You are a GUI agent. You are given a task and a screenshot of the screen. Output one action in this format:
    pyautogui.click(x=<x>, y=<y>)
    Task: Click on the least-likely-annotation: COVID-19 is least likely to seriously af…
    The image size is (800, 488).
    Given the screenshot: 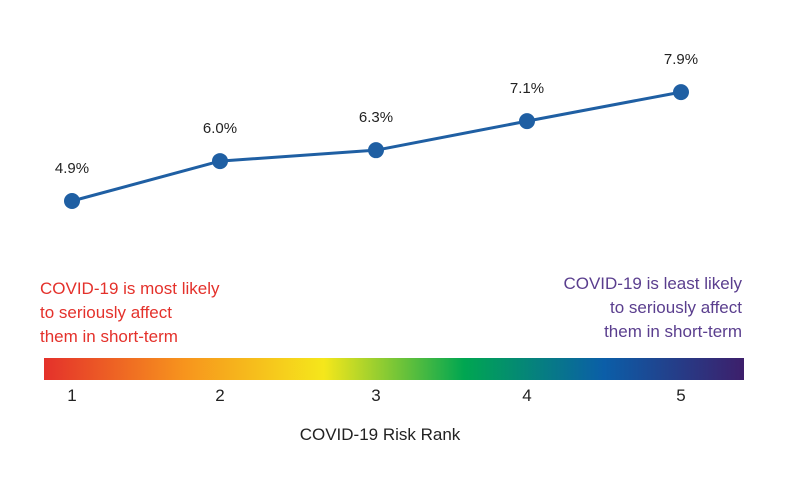 What is the action you would take?
    pyautogui.click(x=616, y=308)
    